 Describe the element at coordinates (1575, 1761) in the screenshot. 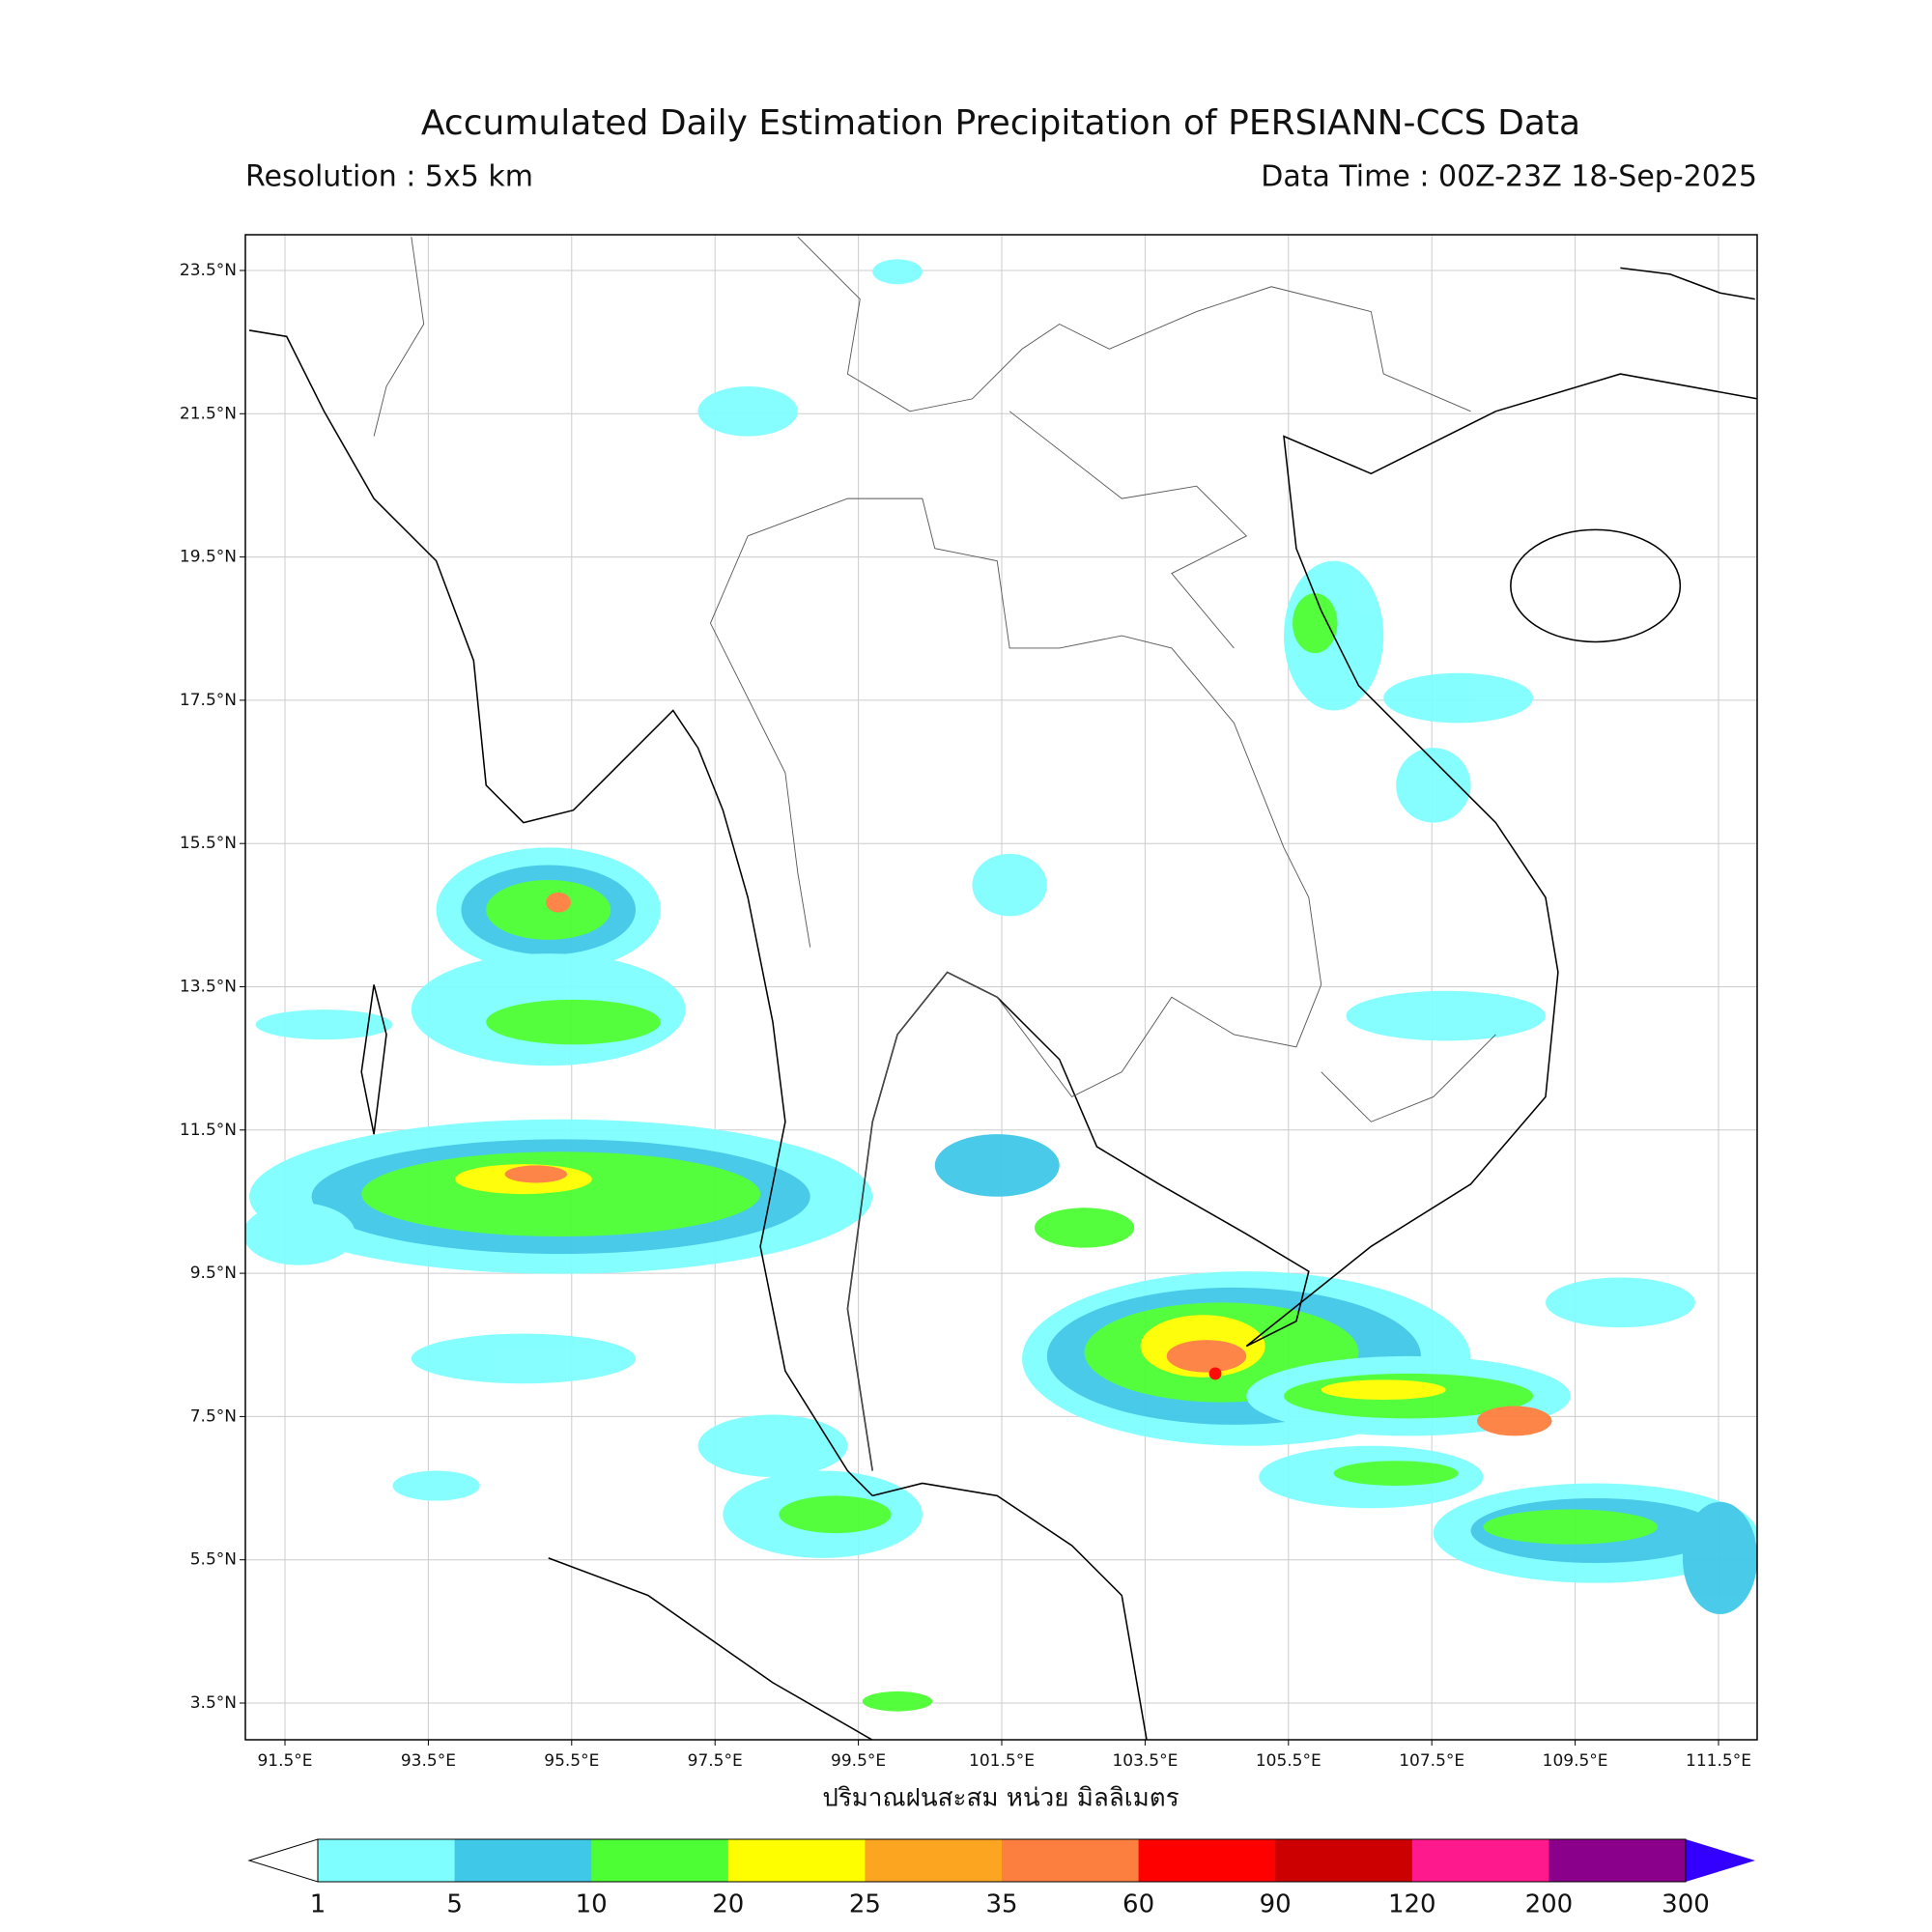

I see `lon-tick-label: 109.5°E` at that location.